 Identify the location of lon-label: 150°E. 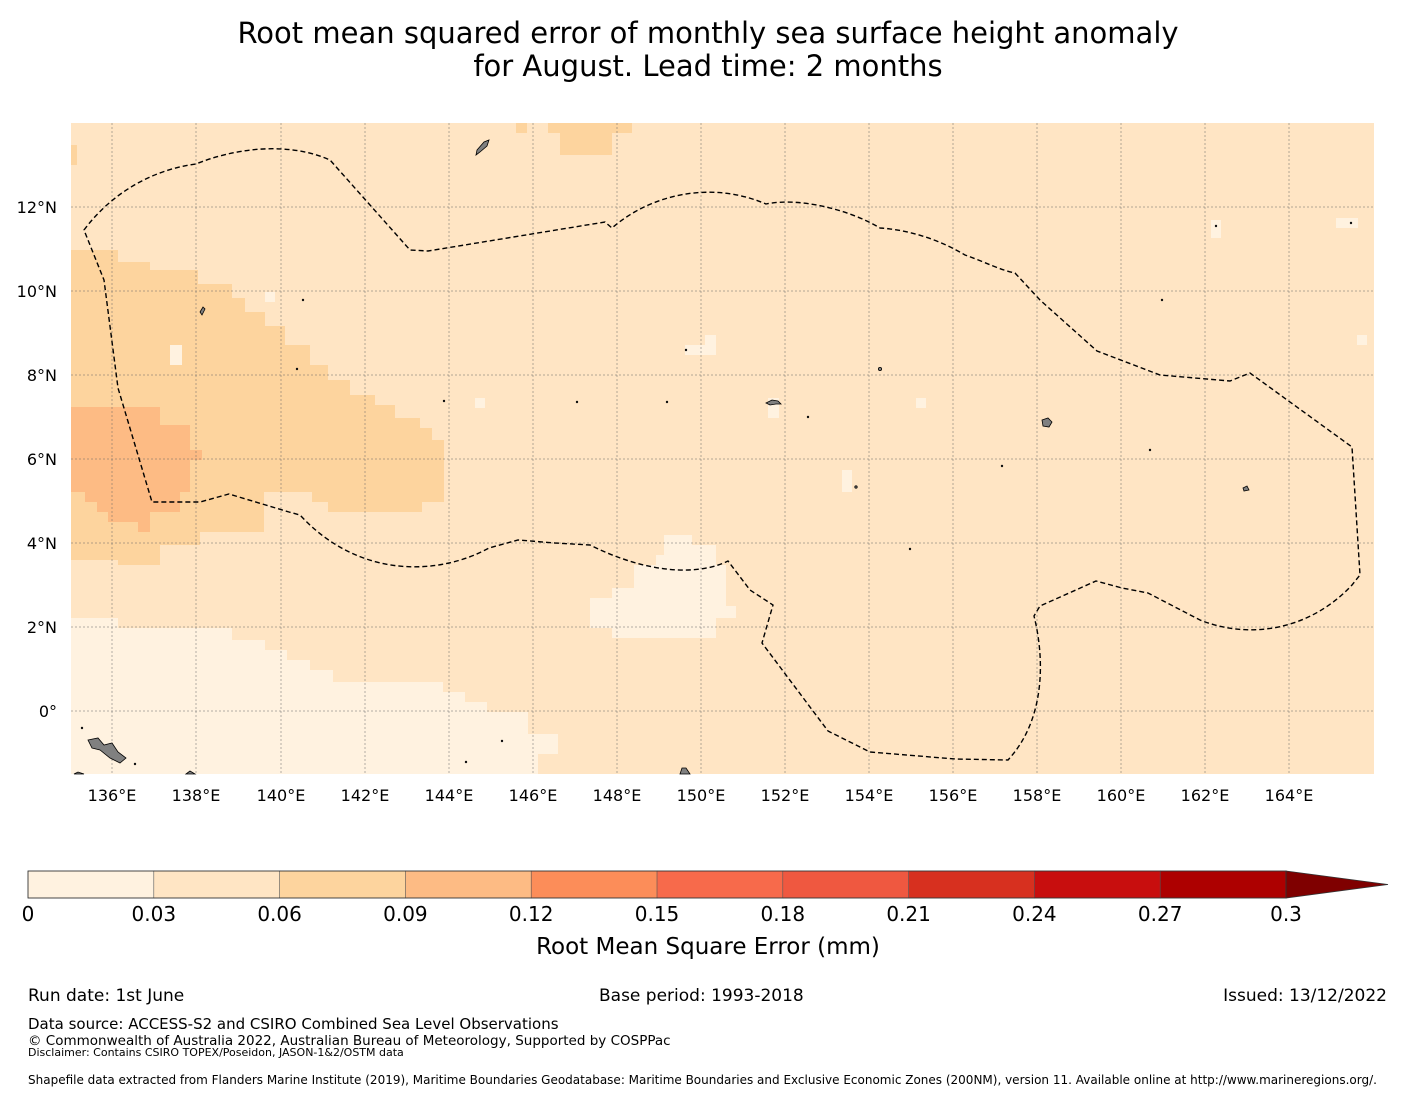
(701, 795).